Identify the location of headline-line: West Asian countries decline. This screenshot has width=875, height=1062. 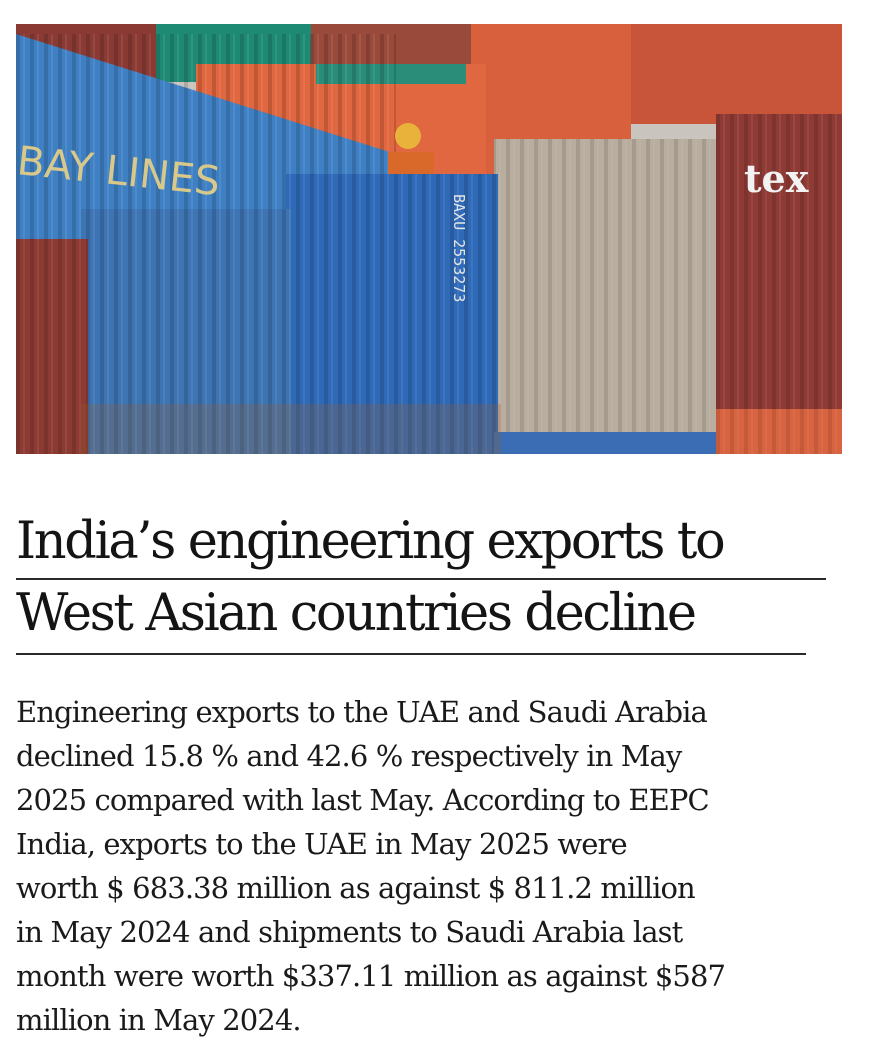
(356, 613).